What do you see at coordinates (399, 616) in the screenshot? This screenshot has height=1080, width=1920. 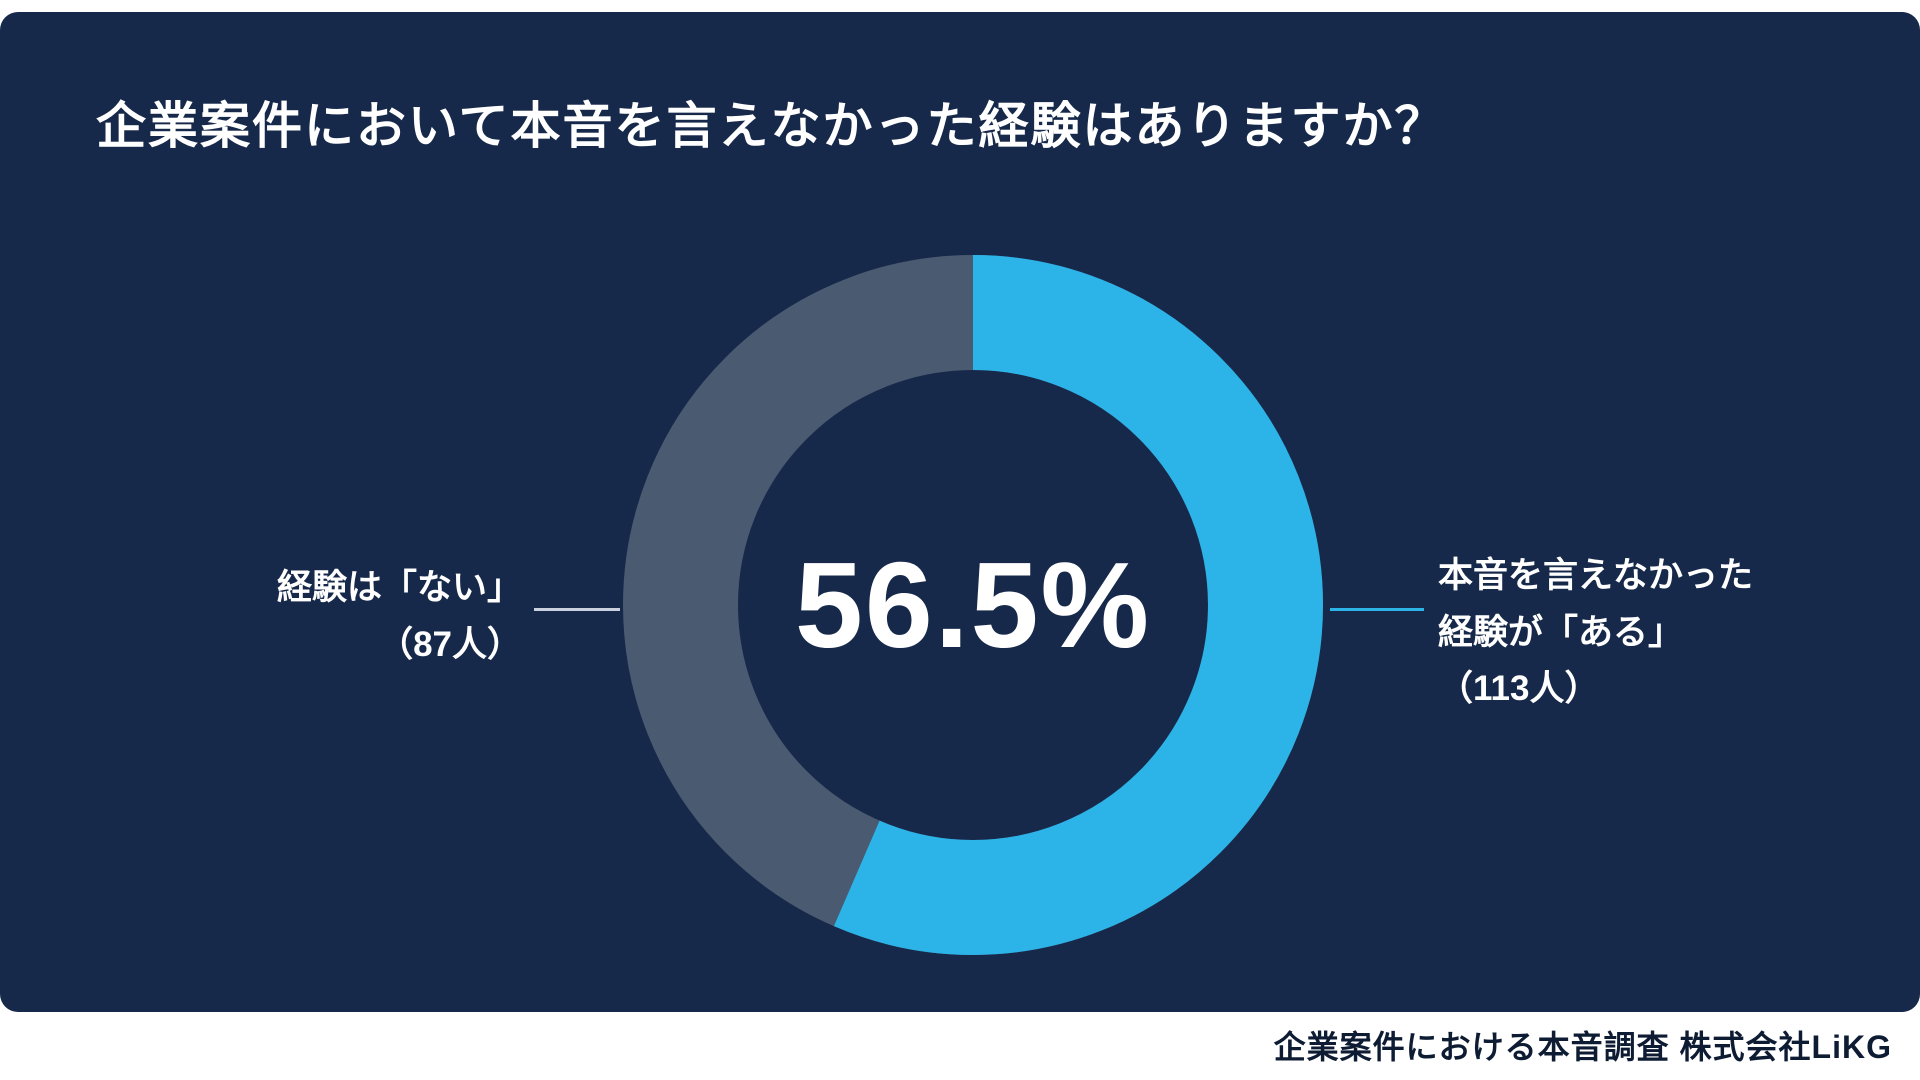 I see `label-no-segment: 経験は「ない」 （87人）` at bounding box center [399, 616].